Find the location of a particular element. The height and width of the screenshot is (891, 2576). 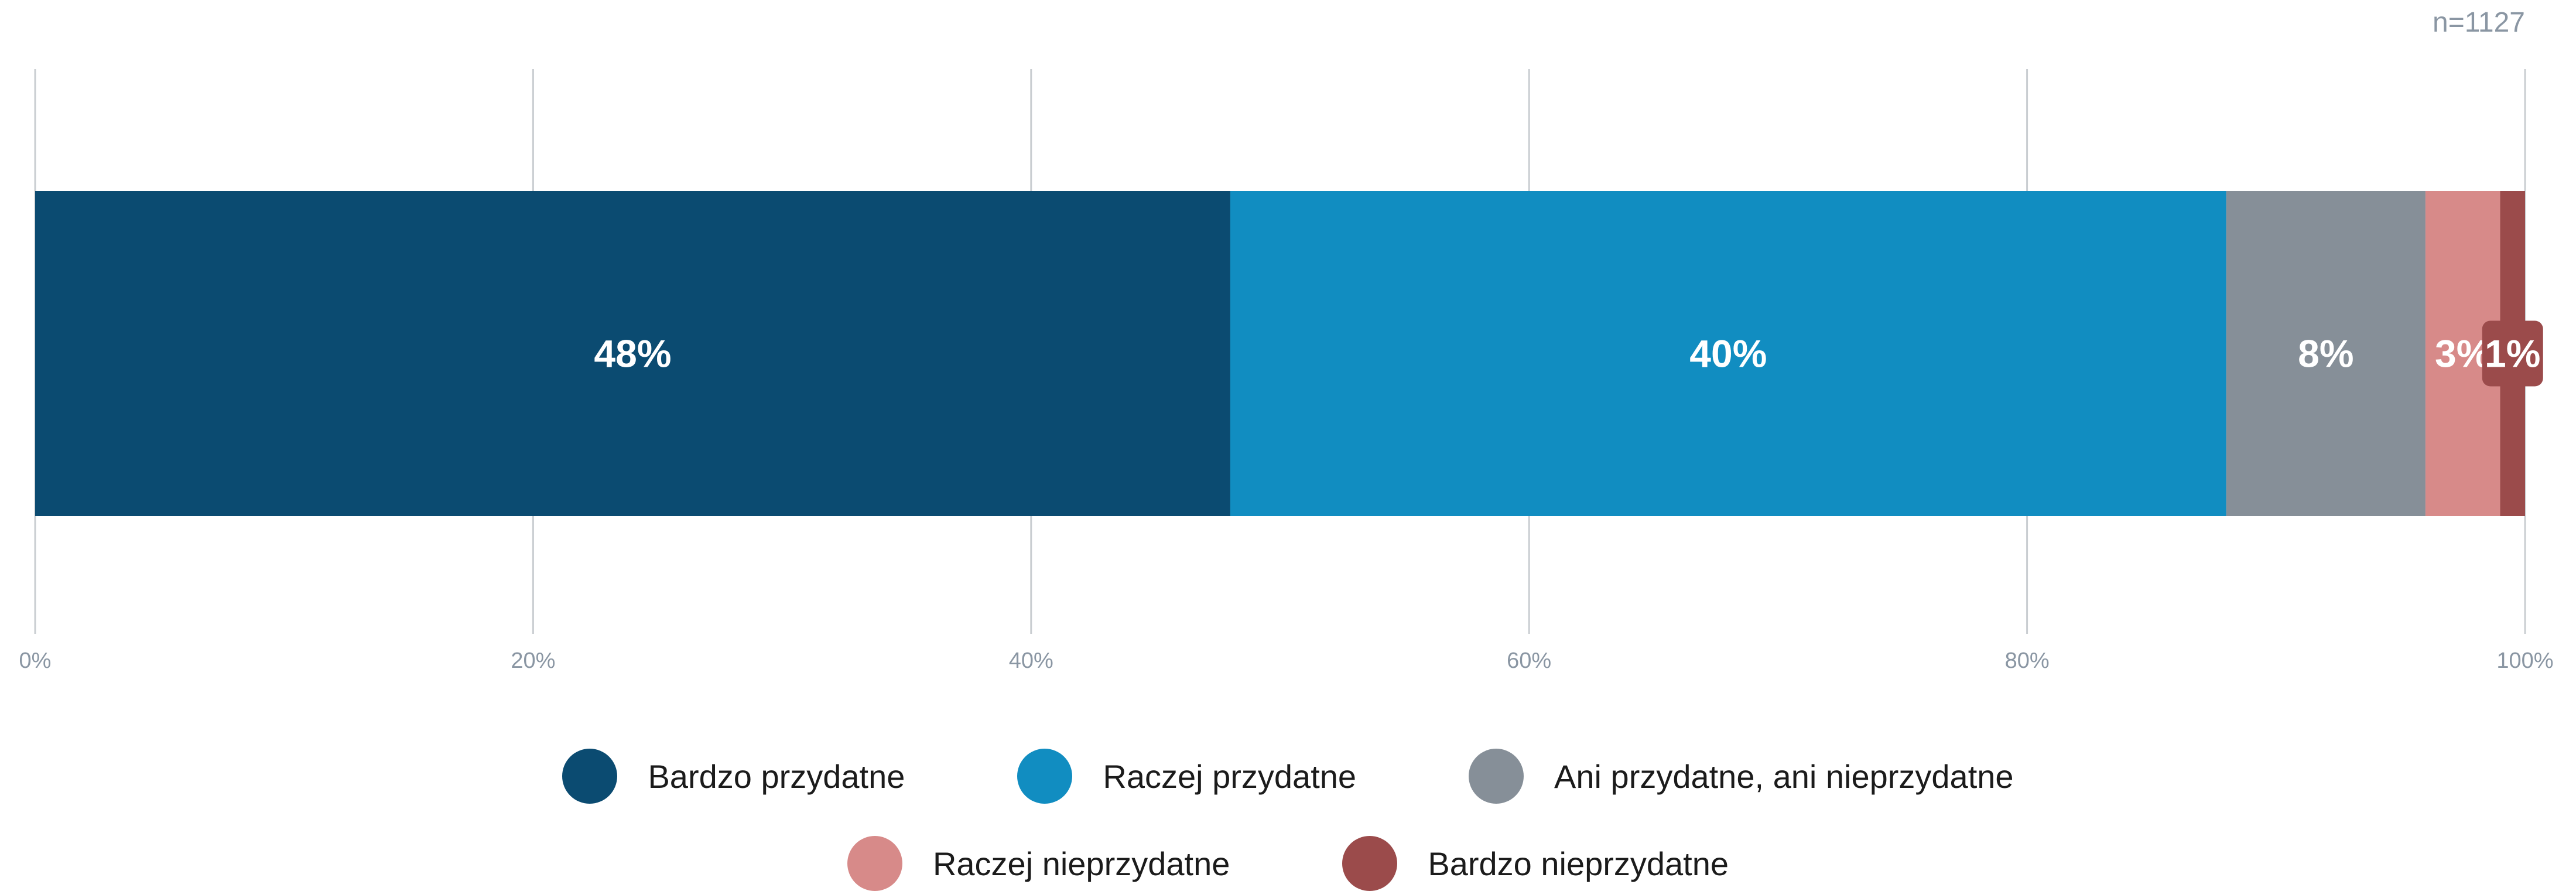

legend-item-raczej-przydatne: Raczej przydatne is located at coordinates (1186, 776).